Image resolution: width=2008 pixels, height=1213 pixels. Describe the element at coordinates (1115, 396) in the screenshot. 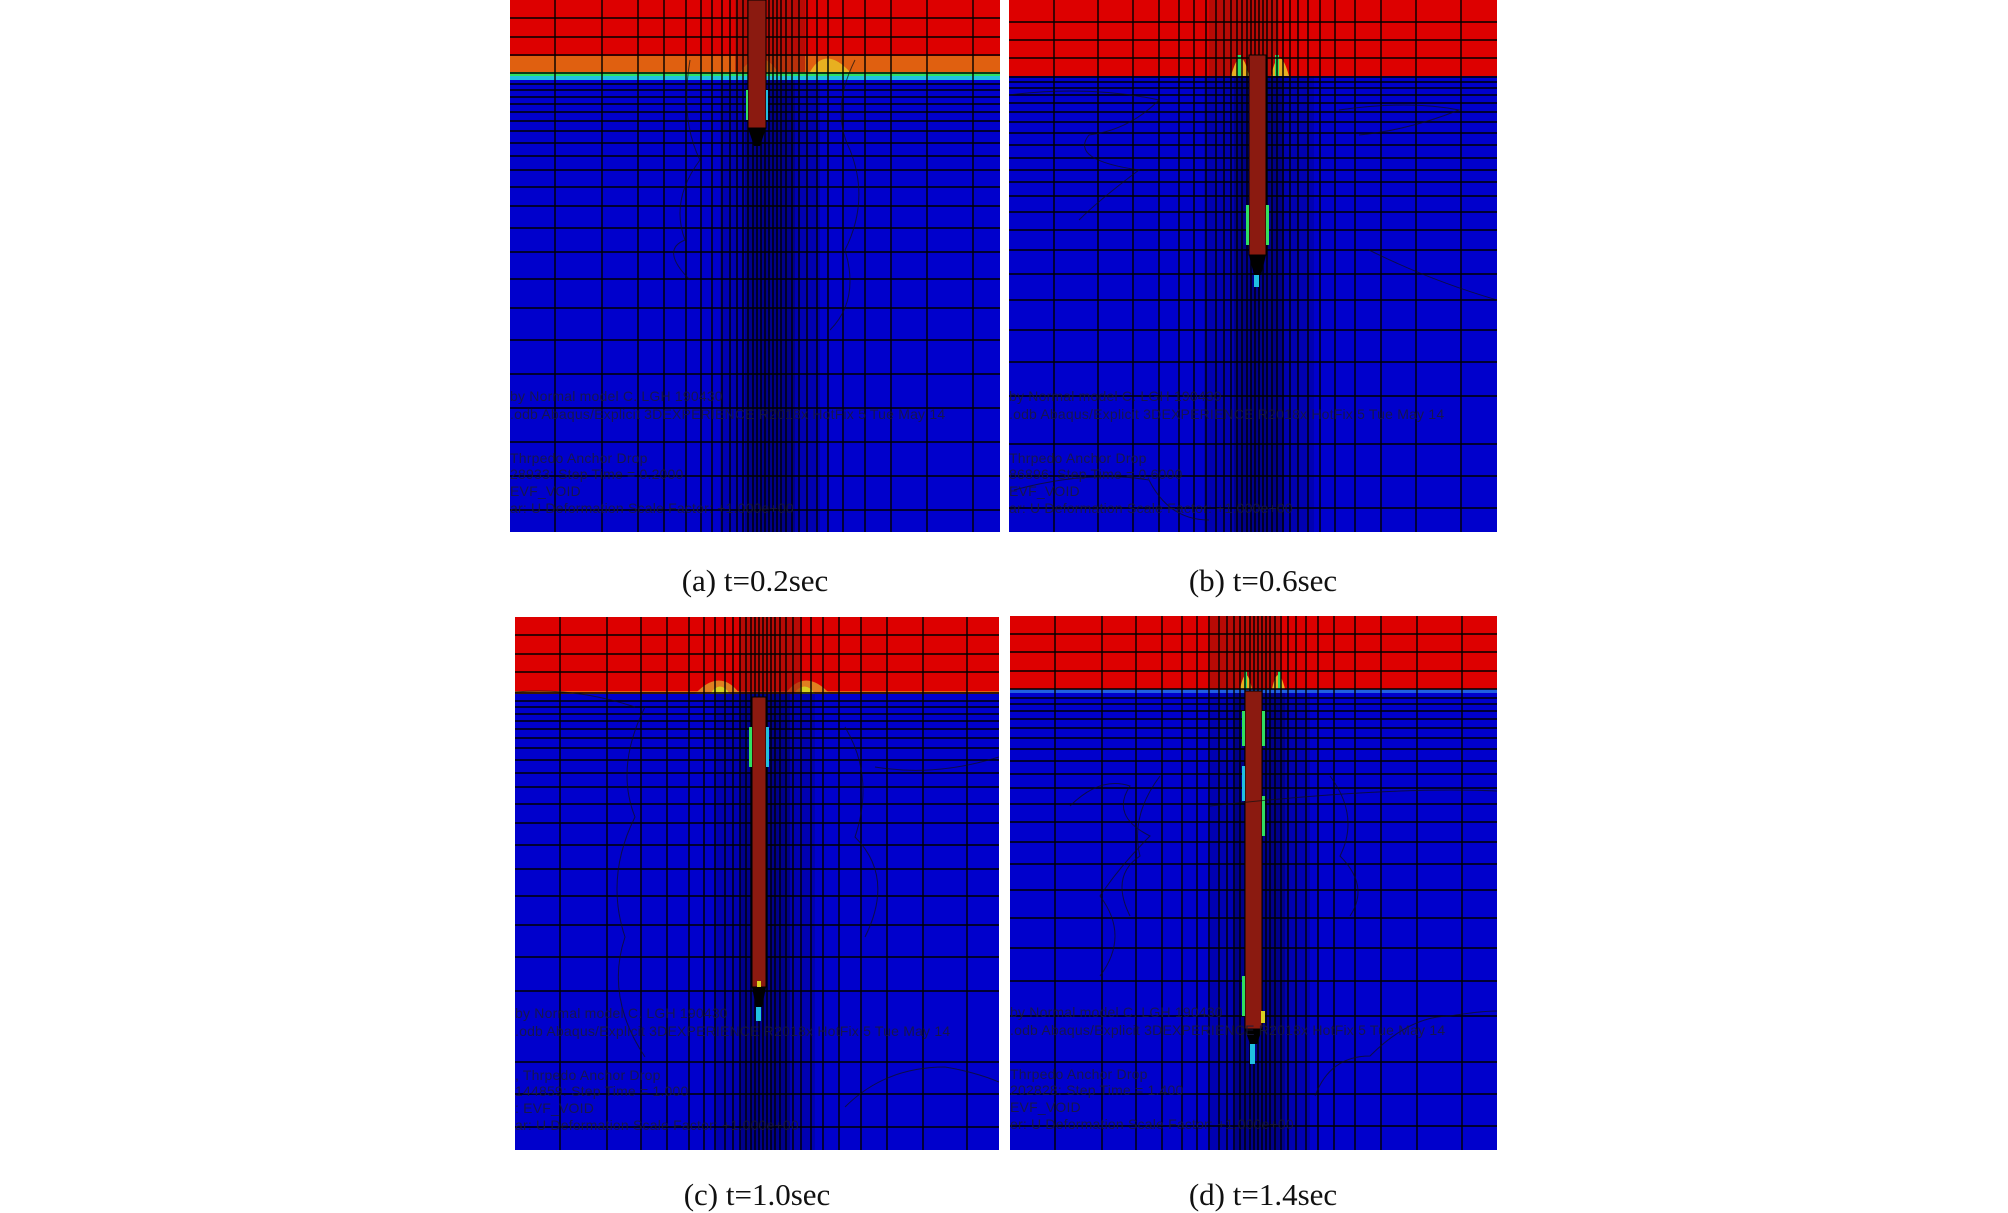

I see `panel-b-overlay-line1: by Normal model C. LGH 190430` at that location.